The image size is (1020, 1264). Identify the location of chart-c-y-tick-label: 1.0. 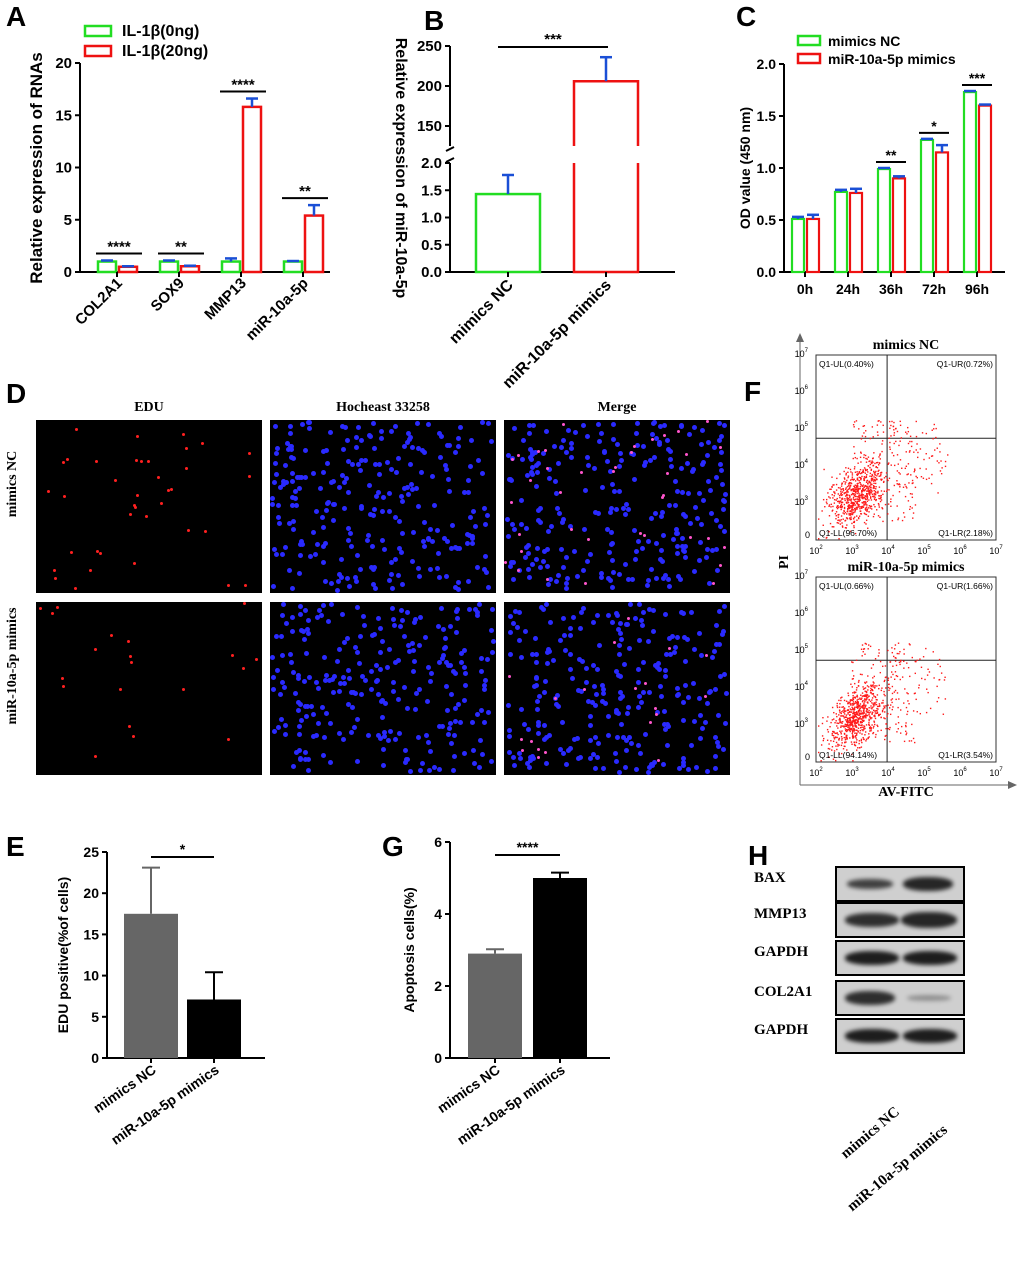
(767, 168).